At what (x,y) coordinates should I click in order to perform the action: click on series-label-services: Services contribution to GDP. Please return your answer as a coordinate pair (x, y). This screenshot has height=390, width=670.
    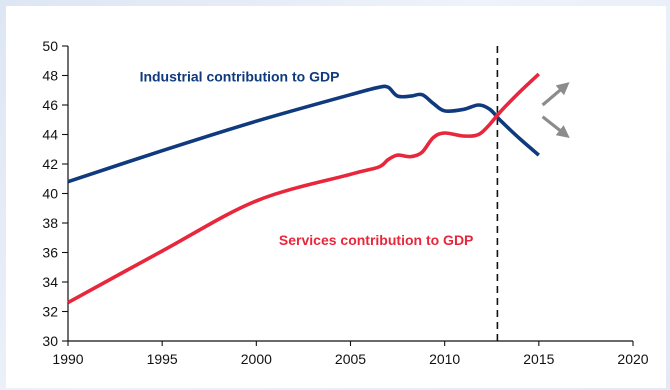
    Looking at the image, I should click on (376, 240).